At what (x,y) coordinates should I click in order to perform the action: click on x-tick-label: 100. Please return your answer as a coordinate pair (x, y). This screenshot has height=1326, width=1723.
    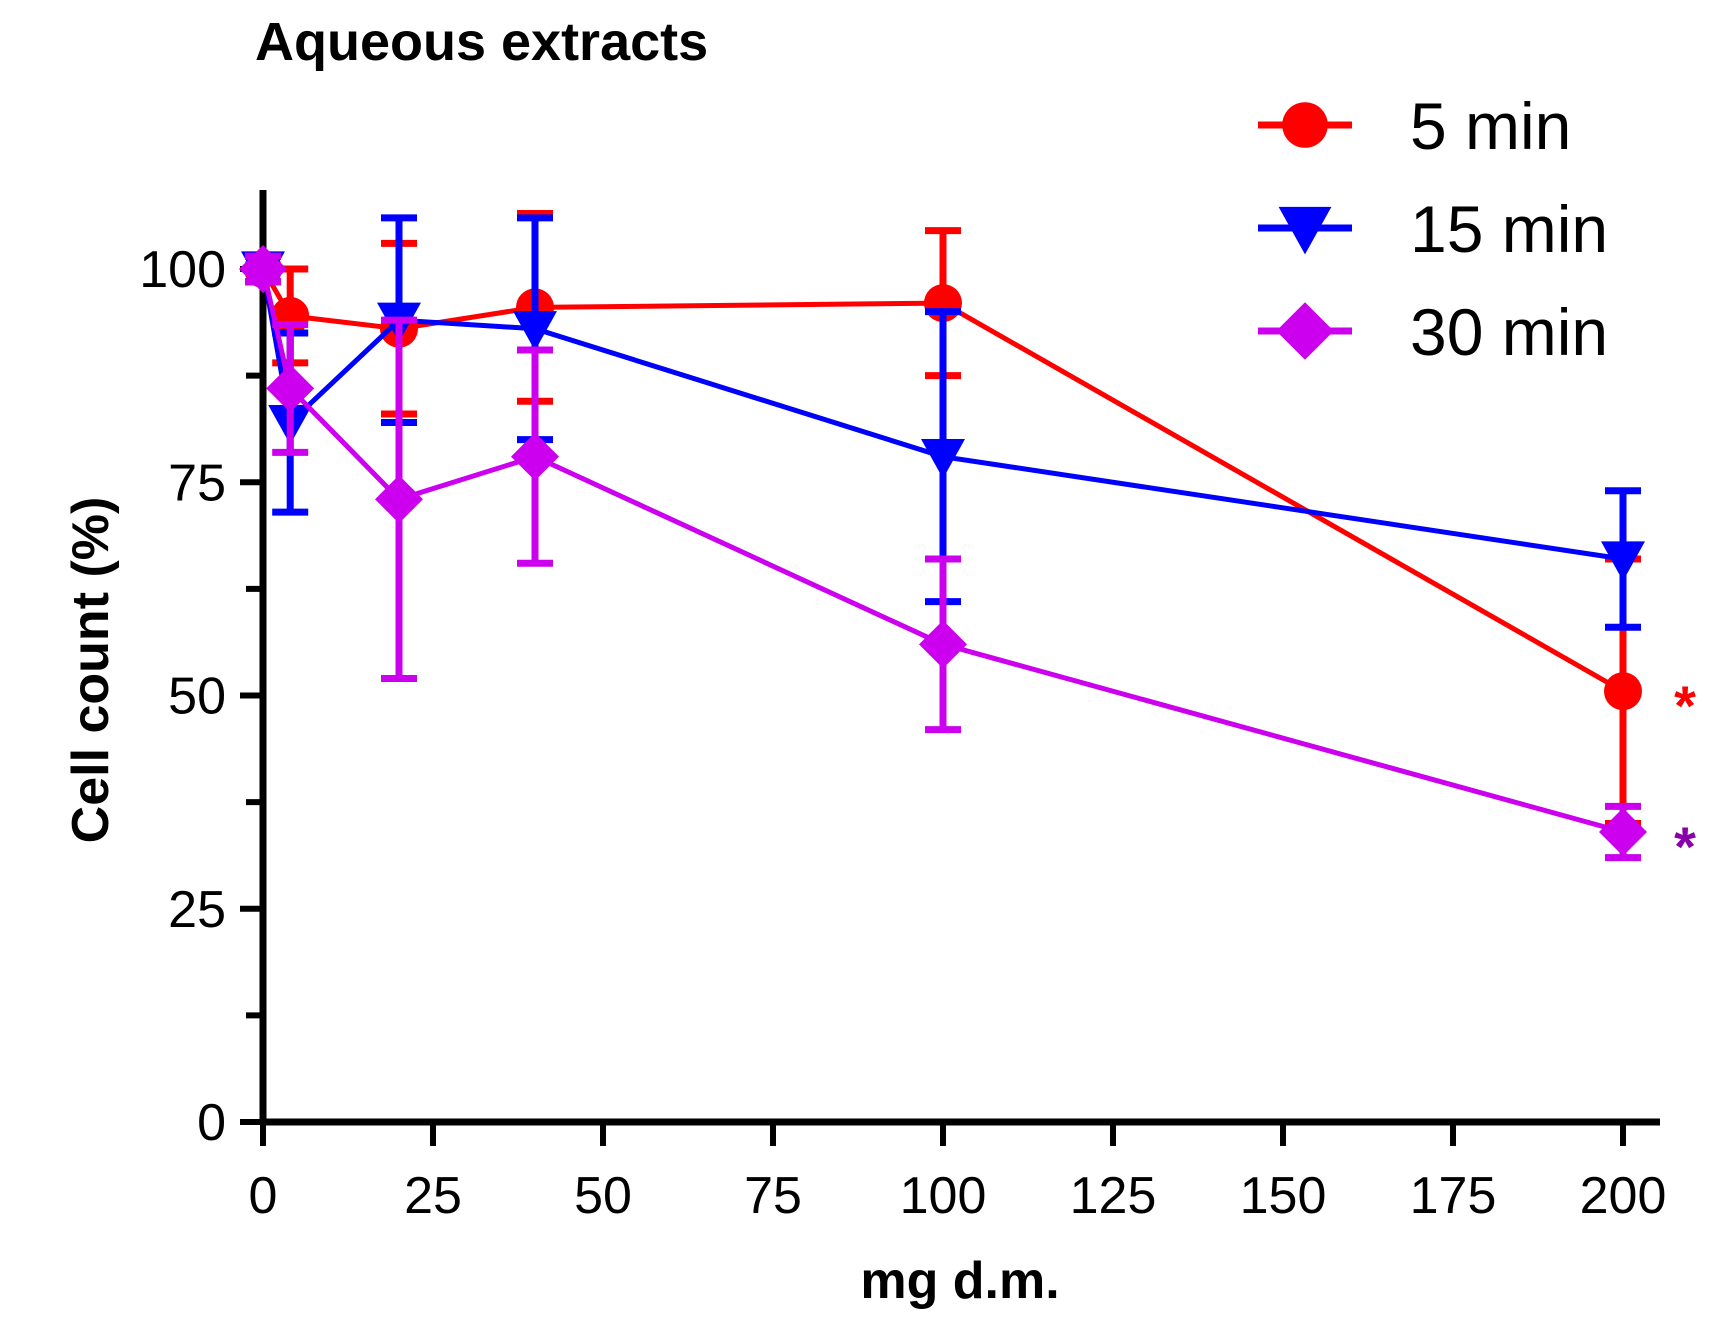
    Looking at the image, I should click on (943, 1196).